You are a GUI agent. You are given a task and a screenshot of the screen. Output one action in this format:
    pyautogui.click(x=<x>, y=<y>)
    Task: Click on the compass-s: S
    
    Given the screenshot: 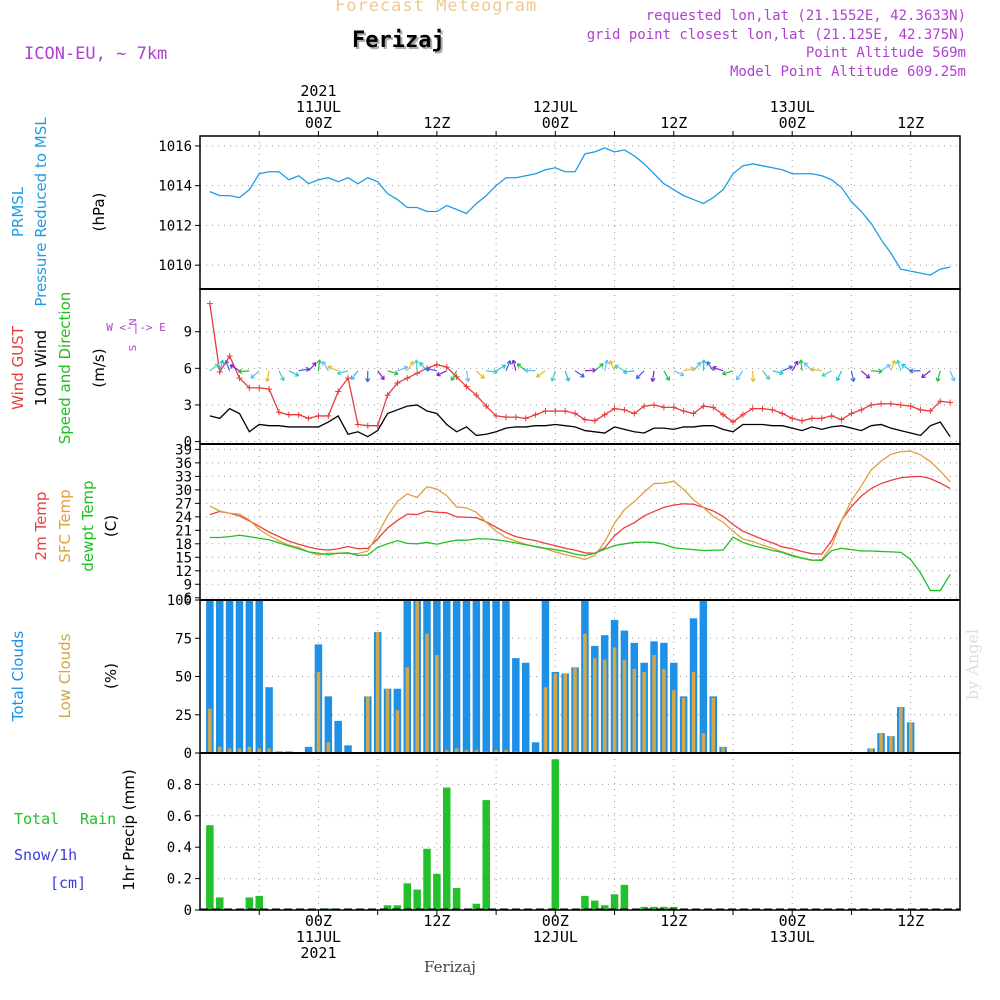 What is the action you would take?
    pyautogui.click(x=133, y=348)
    